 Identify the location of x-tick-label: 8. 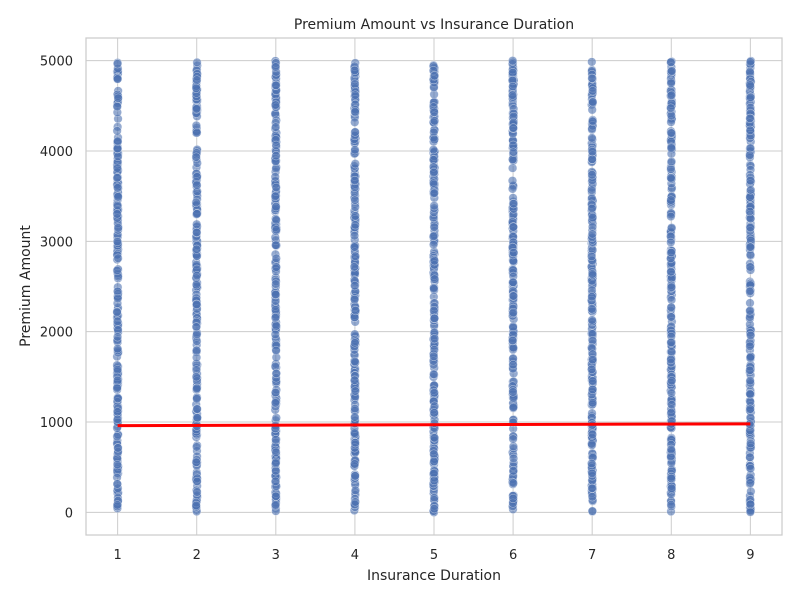
(671, 555).